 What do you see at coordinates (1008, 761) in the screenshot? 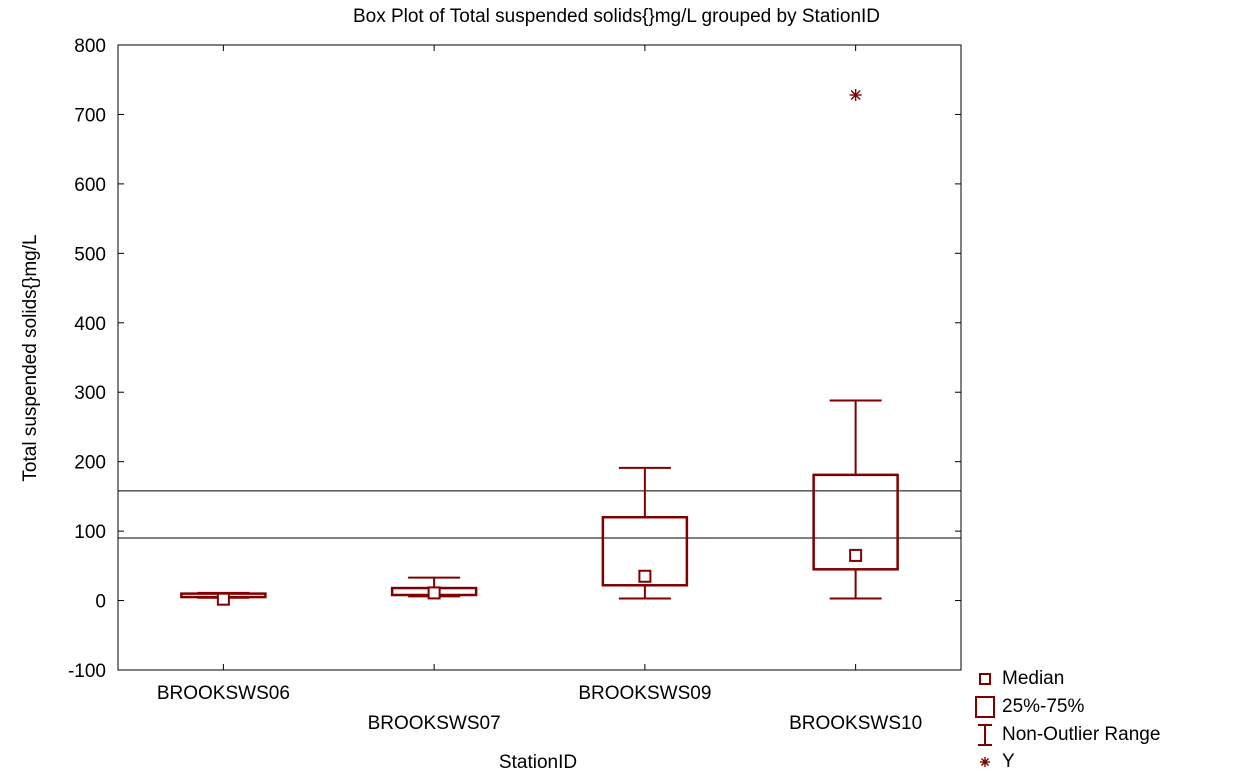
I see `legend-label-outlier: Y` at bounding box center [1008, 761].